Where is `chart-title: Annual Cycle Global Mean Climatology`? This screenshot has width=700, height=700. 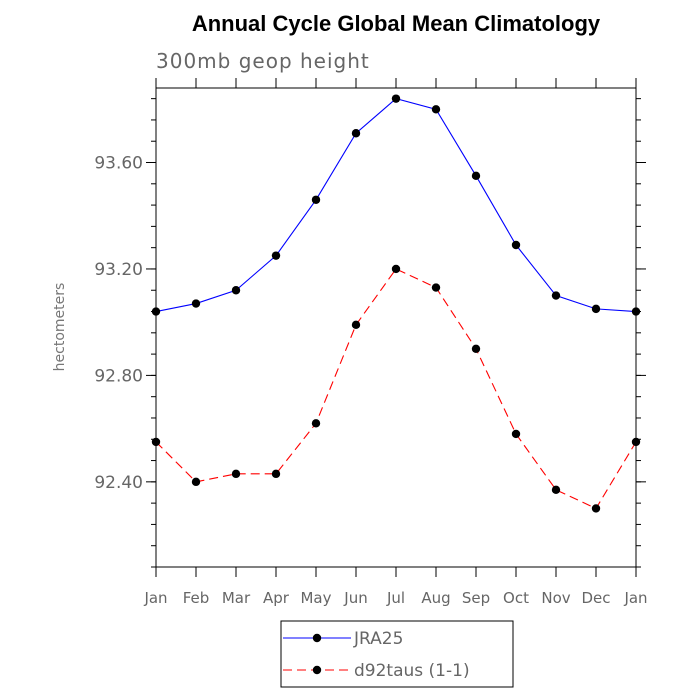 chart-title: Annual Cycle Global Mean Climatology is located at coordinates (396, 23).